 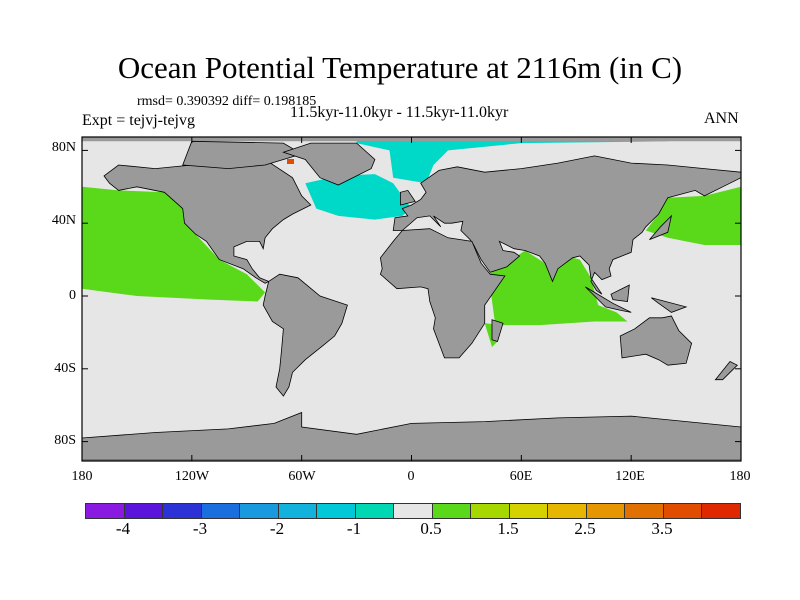 I want to click on colorbar, so click(x=413, y=511).